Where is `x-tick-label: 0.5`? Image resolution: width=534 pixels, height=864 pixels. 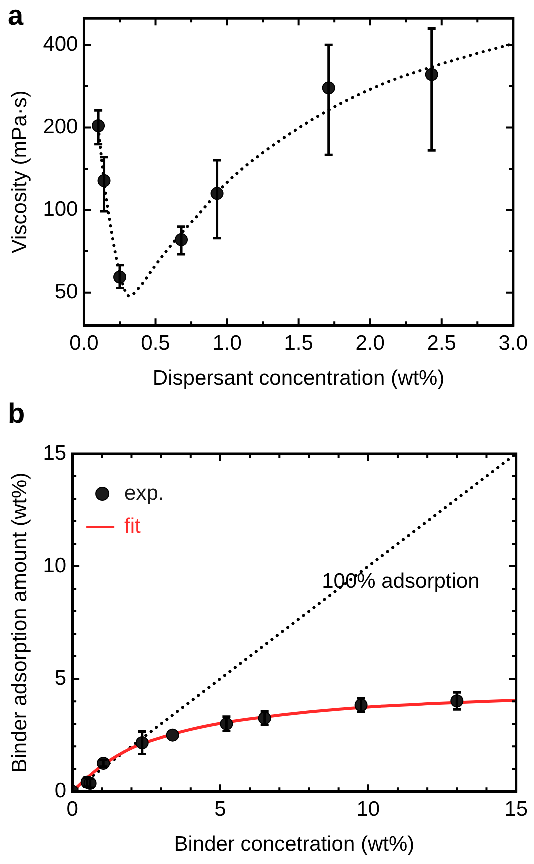 x-tick-label: 0.5 is located at coordinates (155, 343).